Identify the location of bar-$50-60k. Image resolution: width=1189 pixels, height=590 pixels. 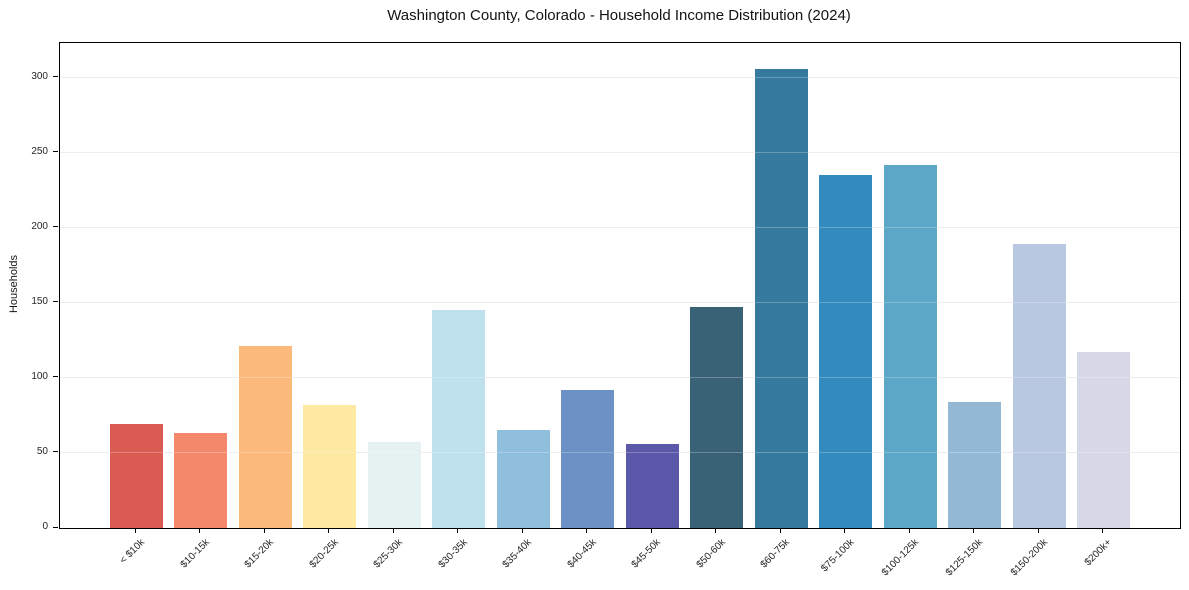
(717, 417).